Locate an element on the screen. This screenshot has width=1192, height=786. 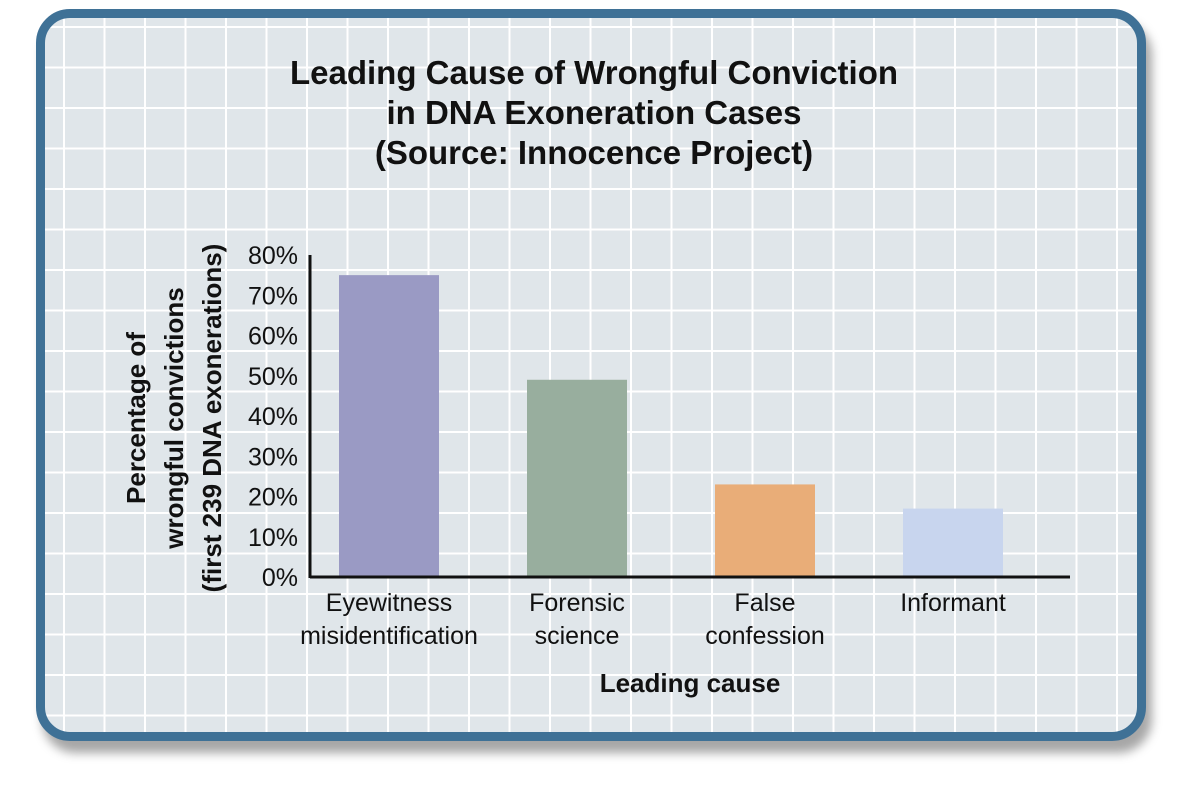
y-tick-label: 70% is located at coordinates (273, 296).